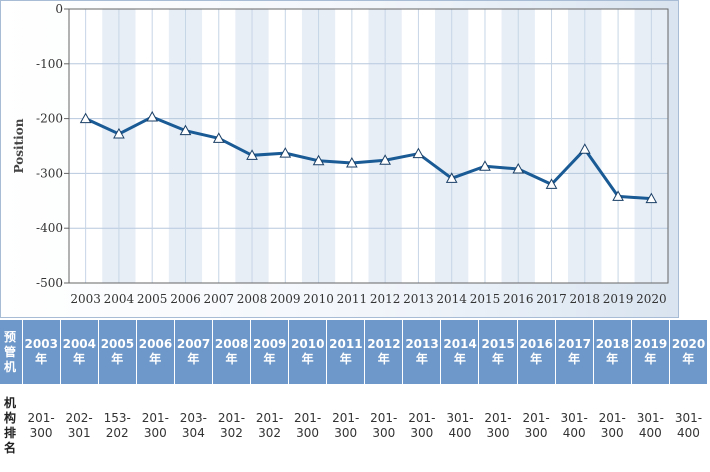 Image resolution: width=710 pixels, height=472 pixels. What do you see at coordinates (11, 426) in the screenshot?
I see `row-label-ranking: 机 构 排 名` at bounding box center [11, 426].